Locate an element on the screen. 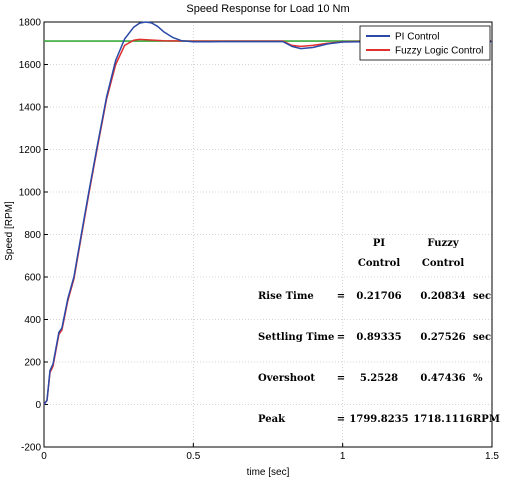  y-tick-label: 0 is located at coordinates (38, 405).